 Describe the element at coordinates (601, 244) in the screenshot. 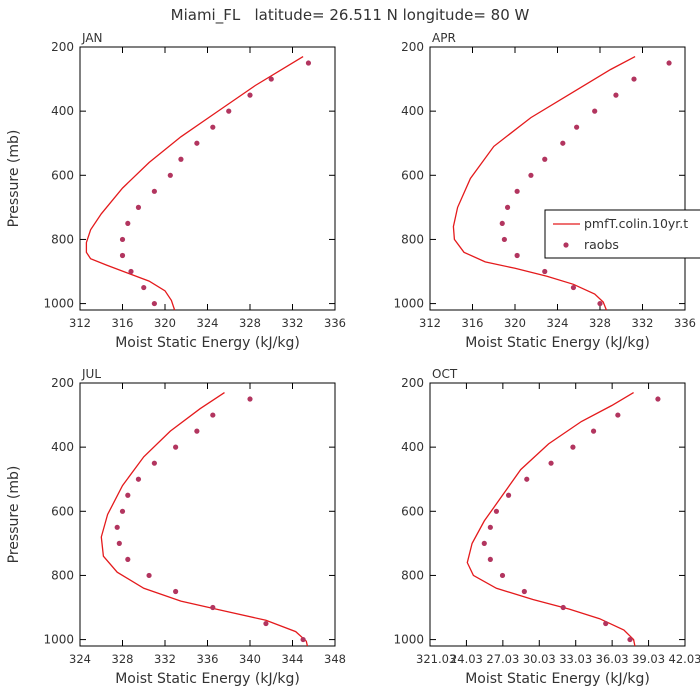

I see `legend-label-obs: raobs` at that location.